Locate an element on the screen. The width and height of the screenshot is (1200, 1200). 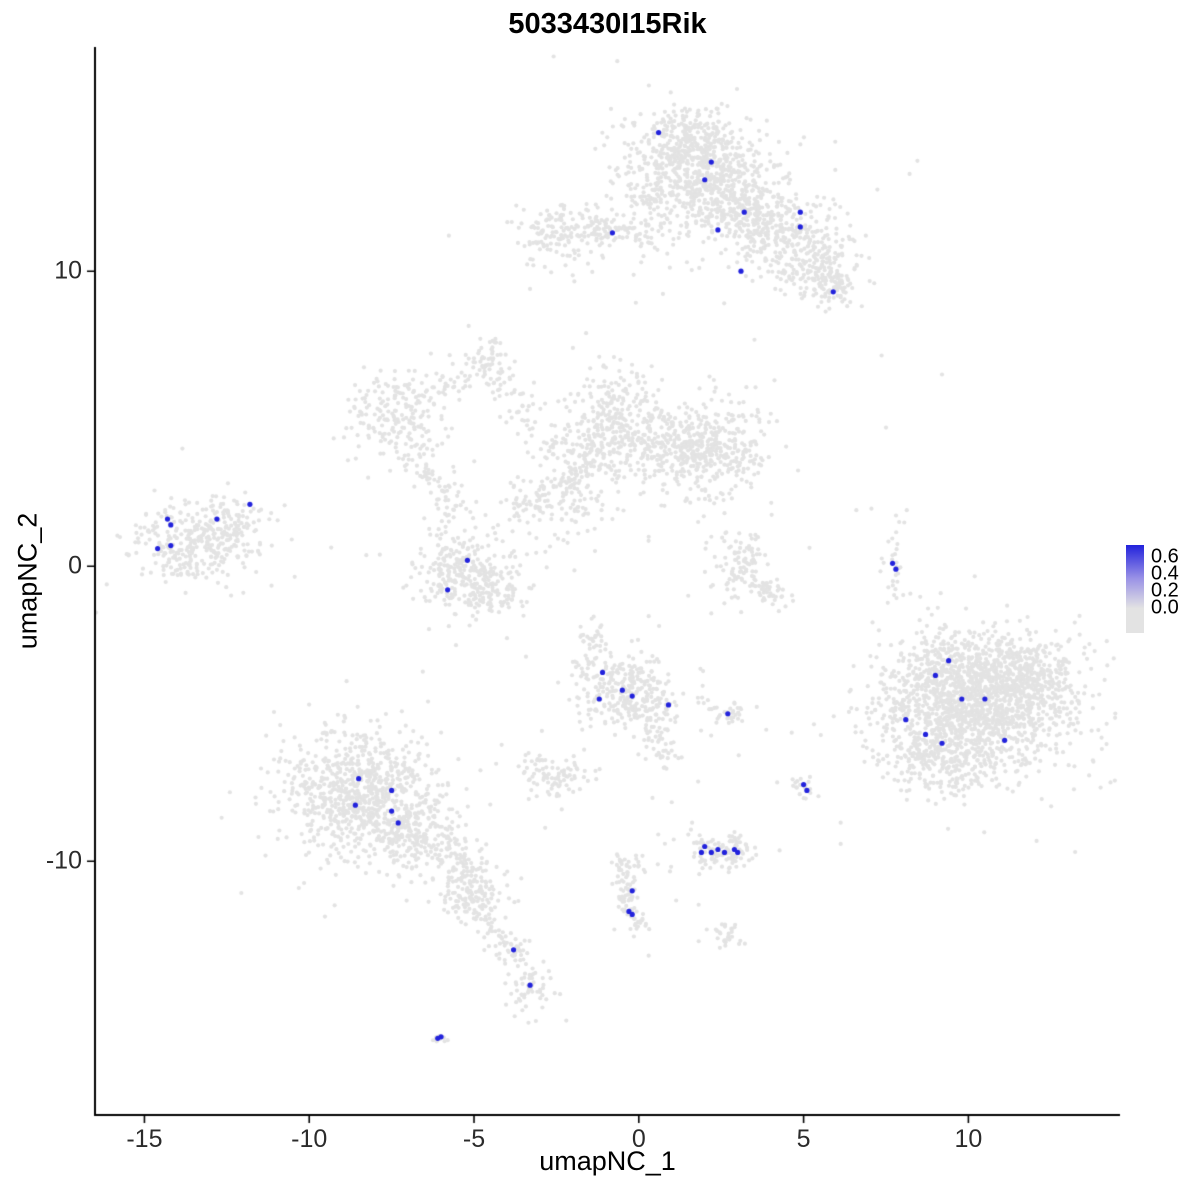
legend-tick-label: 0.2 is located at coordinates (1165, 590).